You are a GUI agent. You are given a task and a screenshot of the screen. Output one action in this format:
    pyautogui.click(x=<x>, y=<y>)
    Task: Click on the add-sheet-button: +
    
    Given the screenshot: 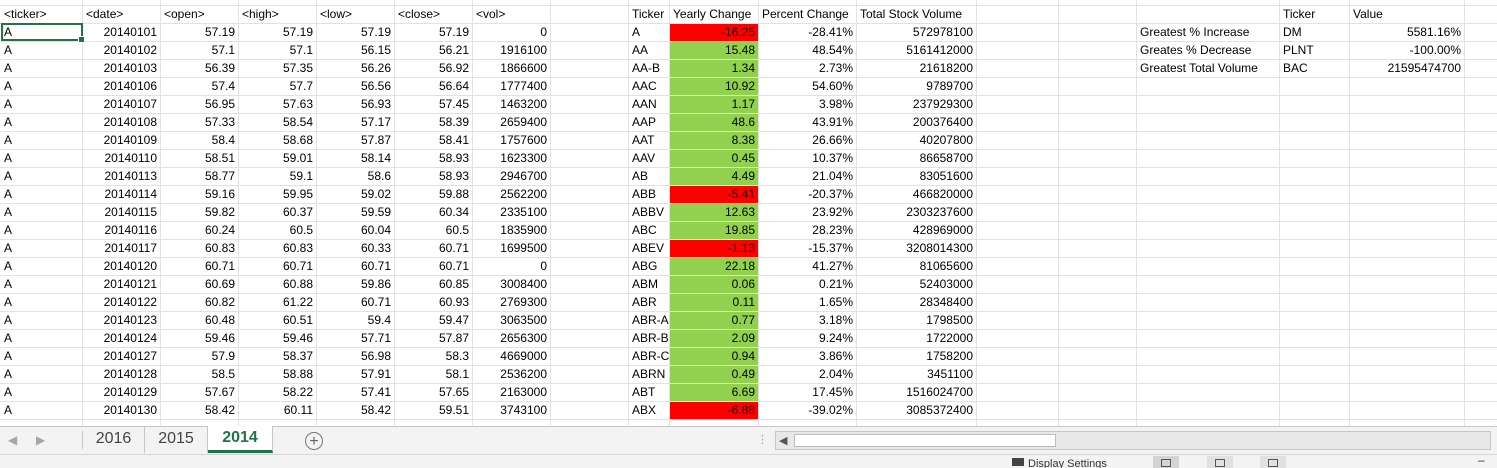 What is the action you would take?
    pyautogui.click(x=314, y=441)
    